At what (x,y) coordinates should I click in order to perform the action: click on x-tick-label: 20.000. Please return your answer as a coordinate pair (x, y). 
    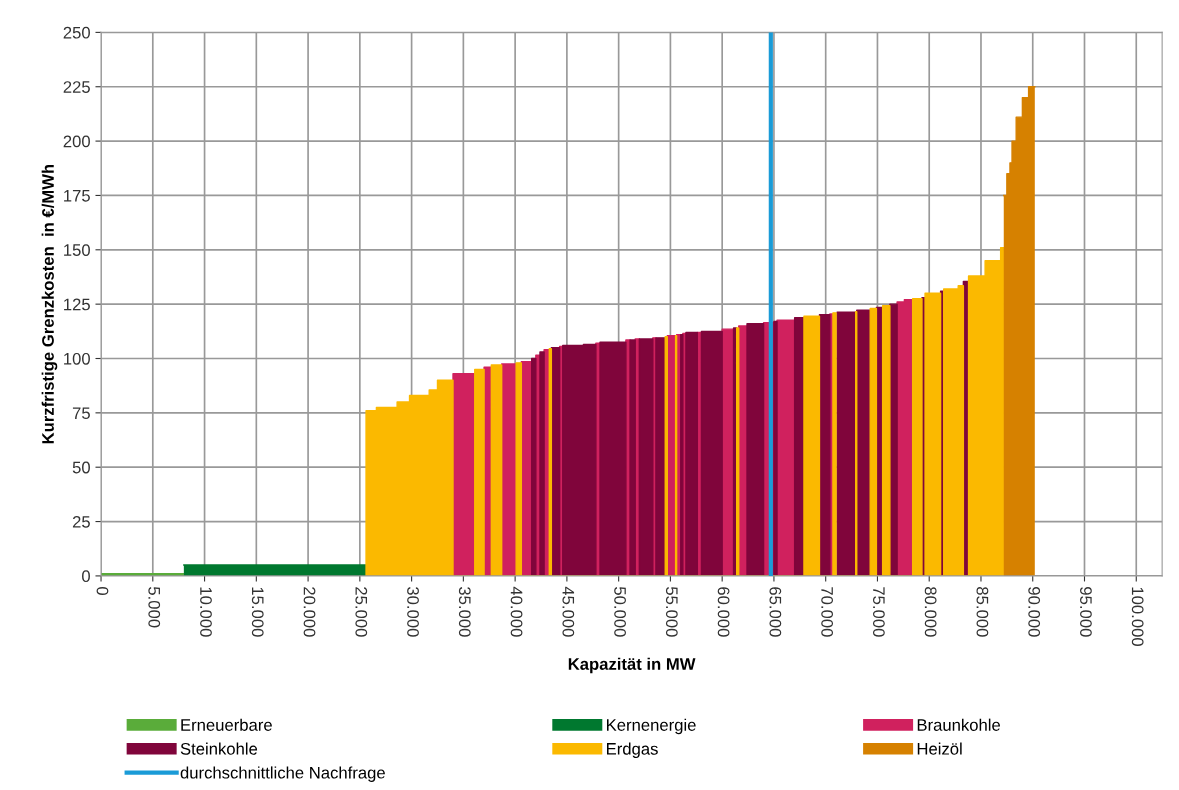
    Looking at the image, I should click on (309, 612).